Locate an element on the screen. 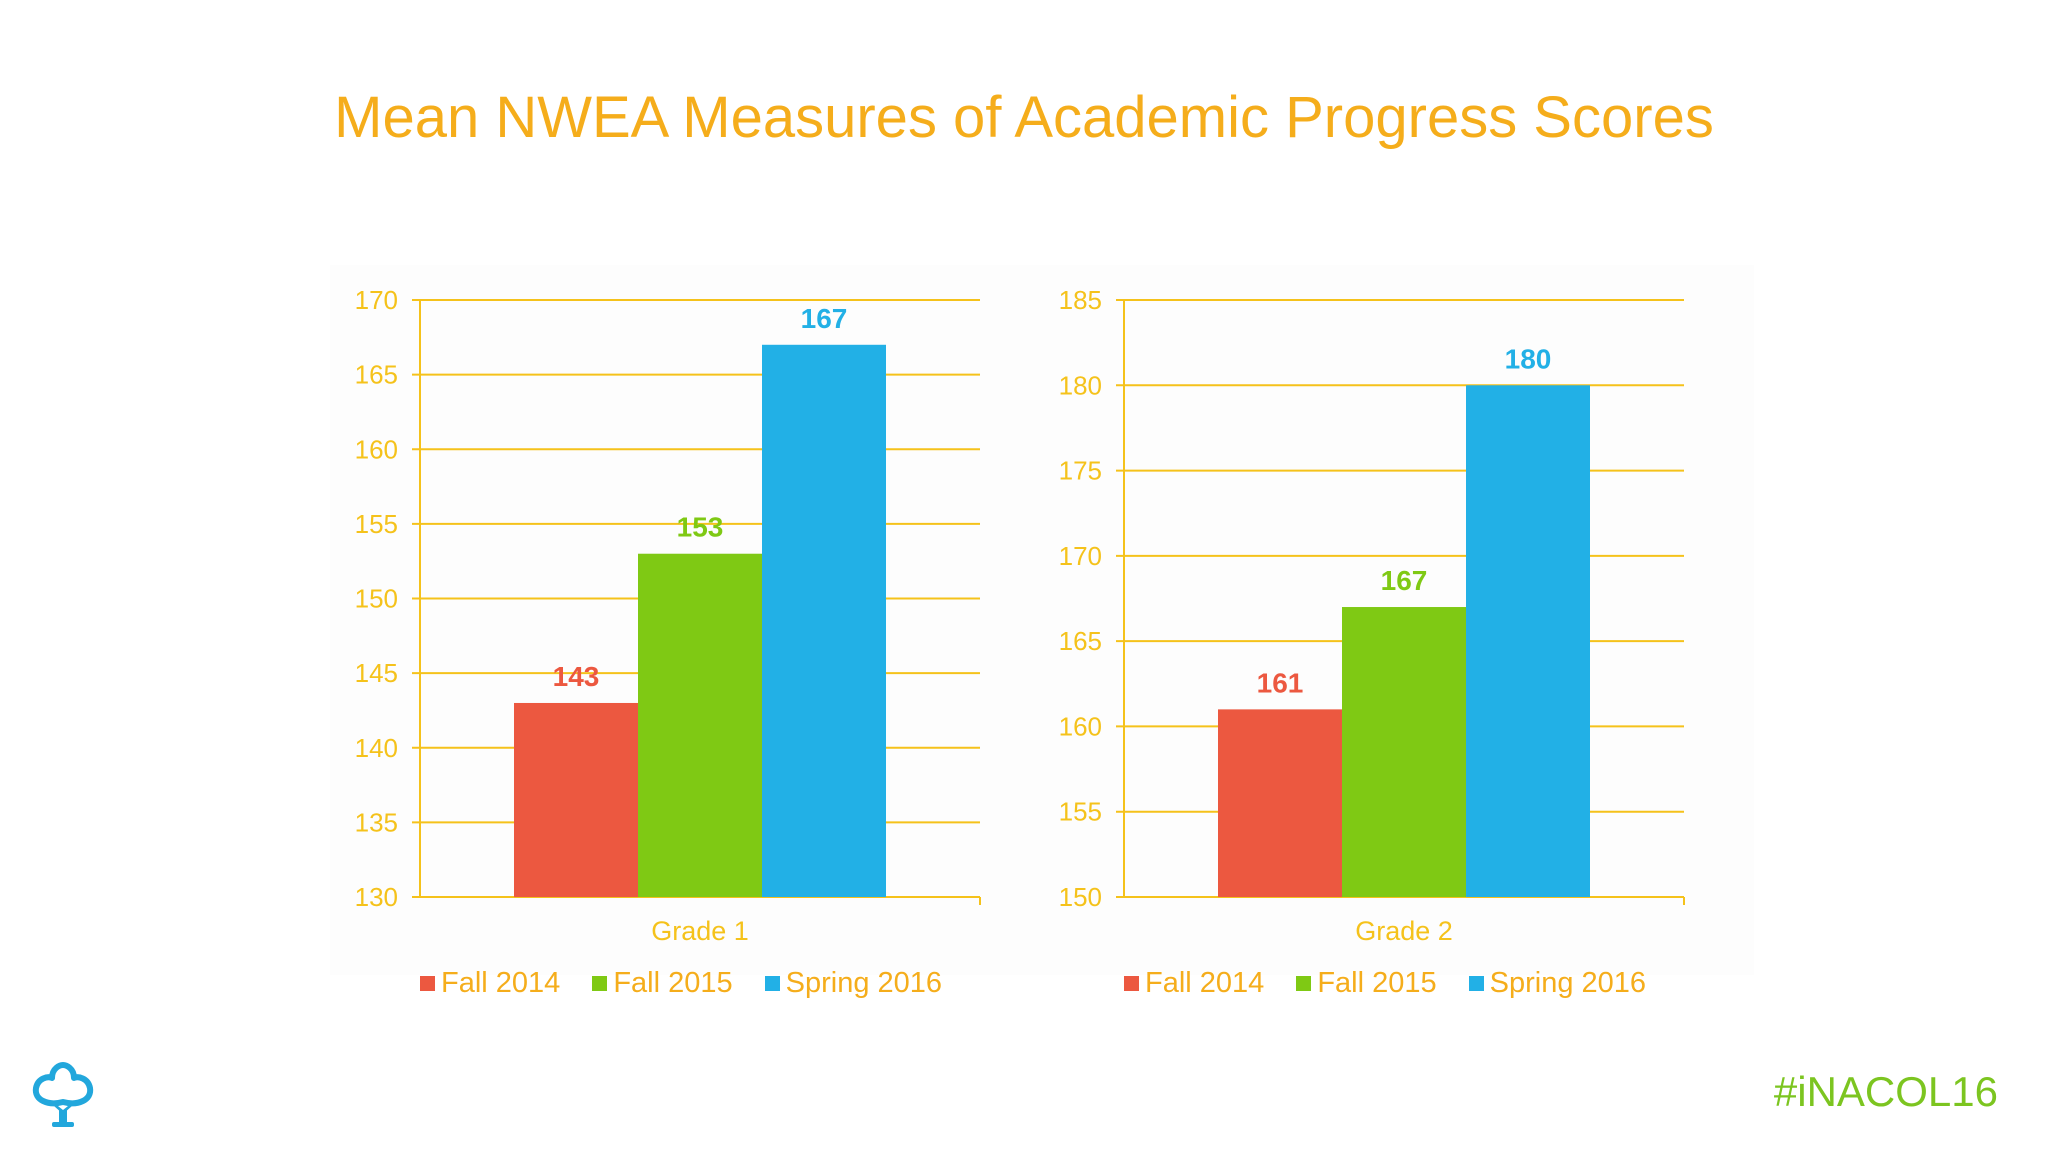 This screenshot has width=2048, height=1152. y-tick-label: 175 is located at coordinates (1080, 471).